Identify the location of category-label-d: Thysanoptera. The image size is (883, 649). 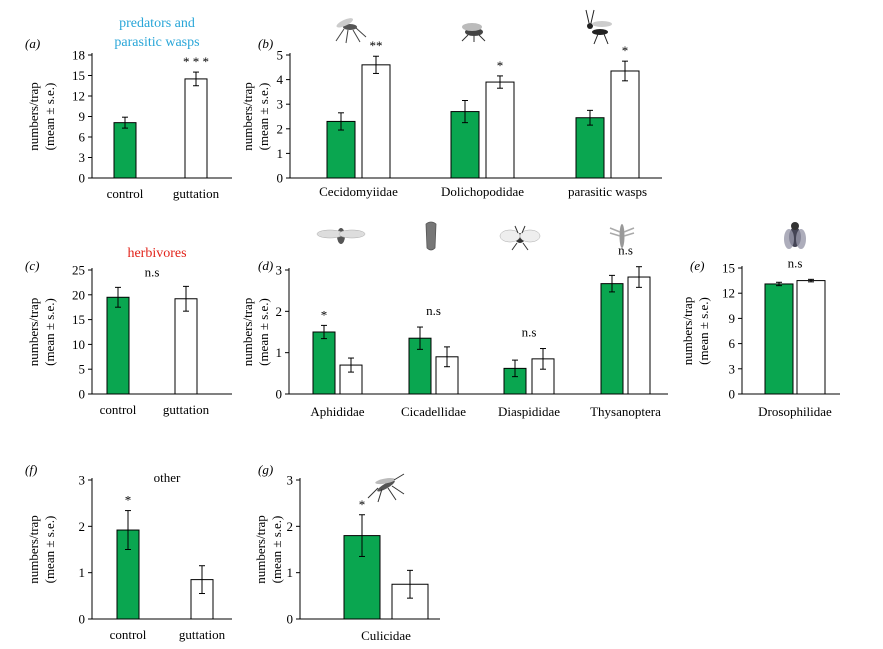
(625, 411).